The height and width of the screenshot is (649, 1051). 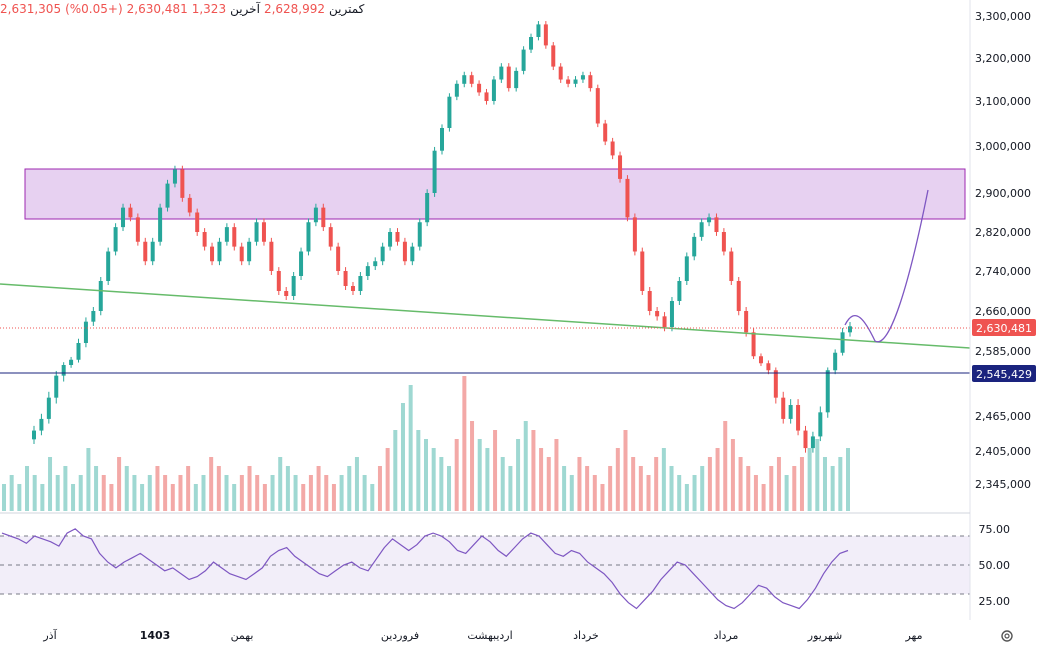 I want to click on trendline, so click(x=485, y=316).